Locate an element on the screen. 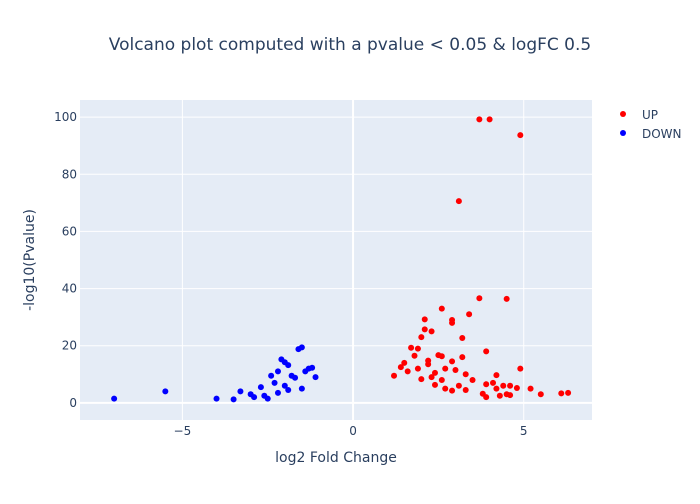  legend-item-down: DOWN is located at coordinates (651, 134).